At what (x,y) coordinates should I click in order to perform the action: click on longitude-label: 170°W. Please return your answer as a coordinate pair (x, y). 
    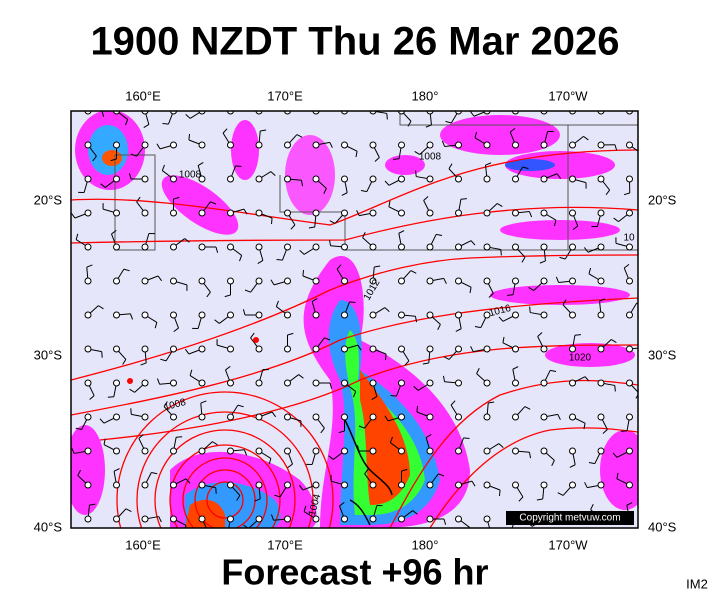
    Looking at the image, I should click on (568, 544).